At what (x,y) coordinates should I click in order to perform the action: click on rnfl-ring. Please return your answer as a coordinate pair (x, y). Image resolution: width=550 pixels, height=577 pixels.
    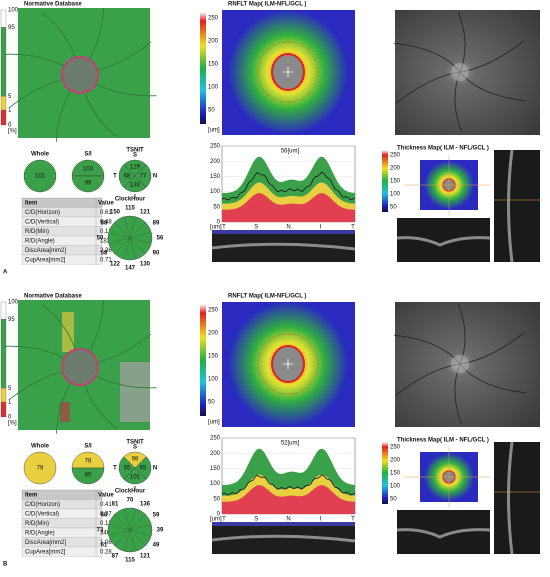
    Looking at the image, I should click on (288, 72).